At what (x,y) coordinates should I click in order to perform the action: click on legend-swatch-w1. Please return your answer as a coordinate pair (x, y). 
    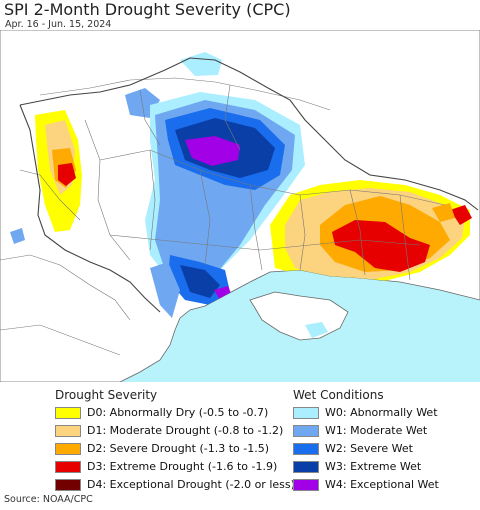
    Looking at the image, I should click on (306, 431).